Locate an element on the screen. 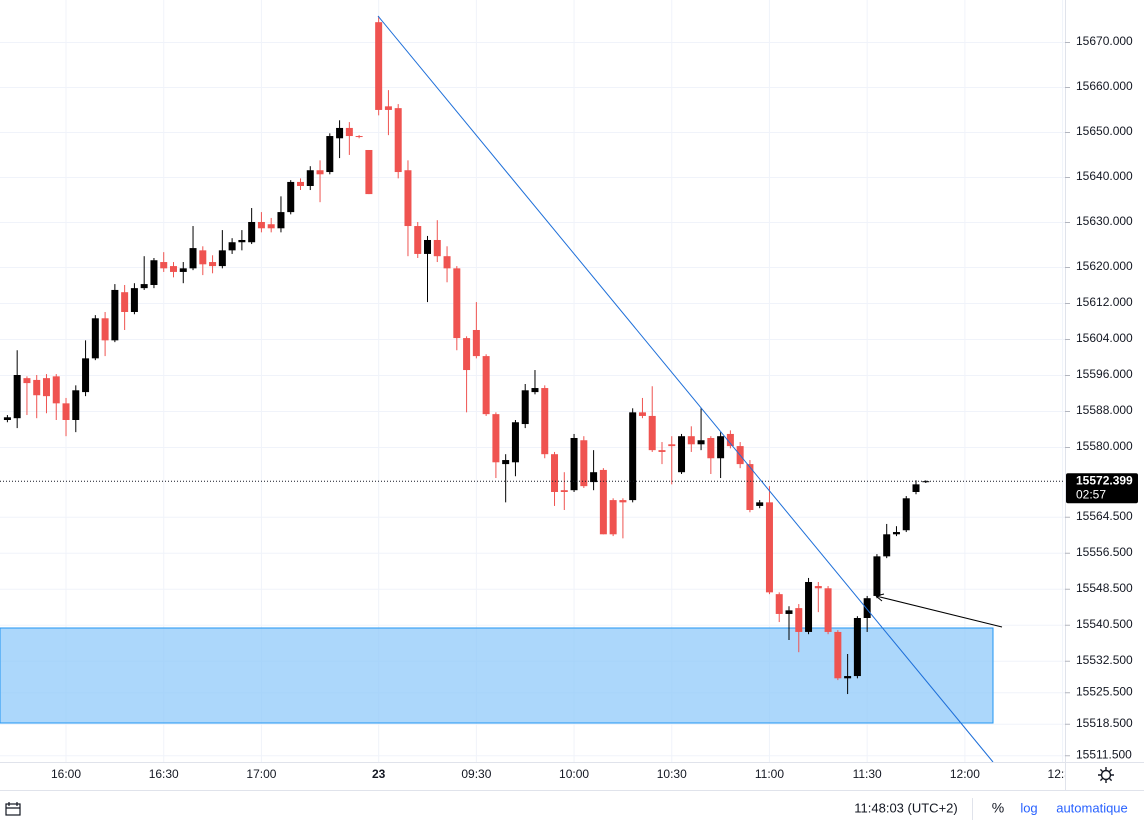 This screenshot has width=1144, height=830. countdown-label: 02:57 is located at coordinates (1091, 494).